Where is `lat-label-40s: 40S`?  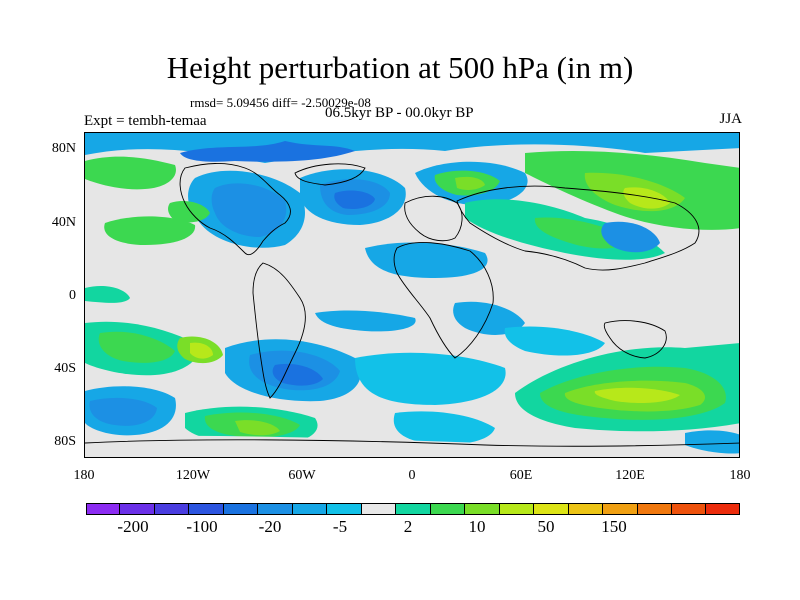
lat-label-40s: 40S is located at coordinates (65, 368).